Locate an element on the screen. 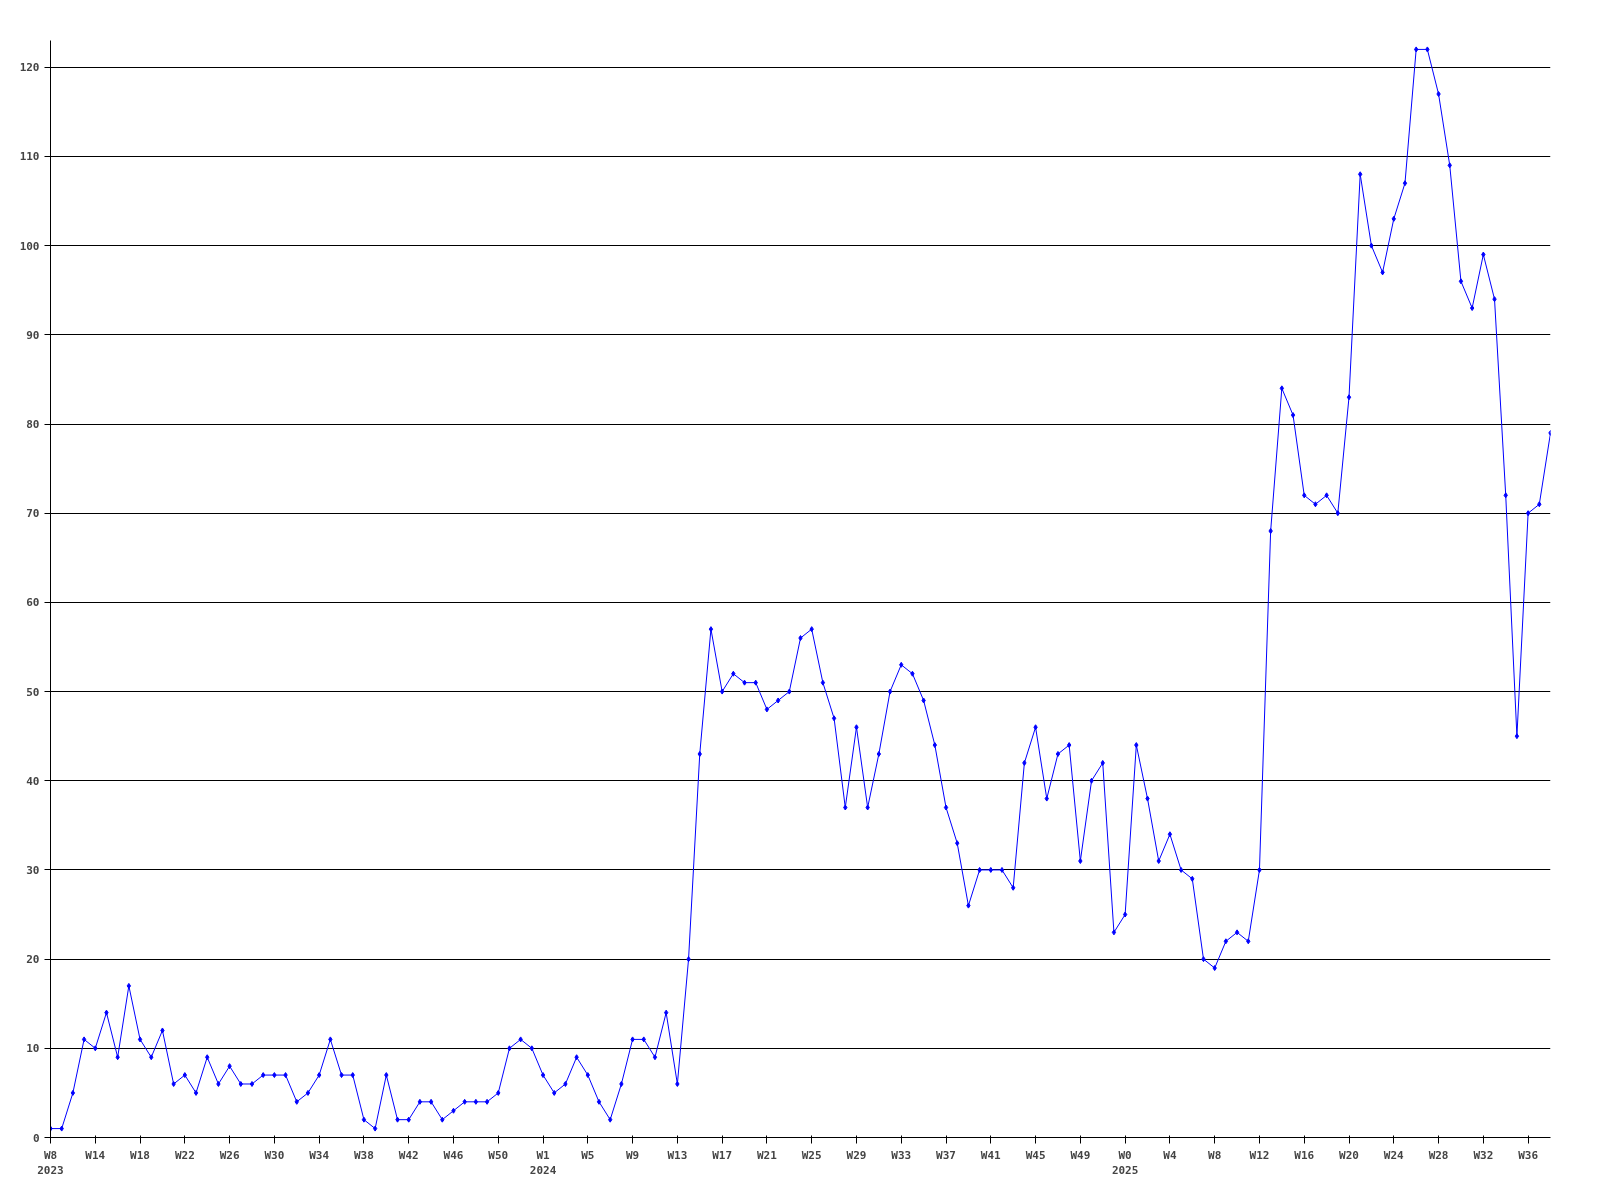 Image resolution: width=1600 pixels, height=1200 pixels. x-tick-label: W41 is located at coordinates (991, 1155).